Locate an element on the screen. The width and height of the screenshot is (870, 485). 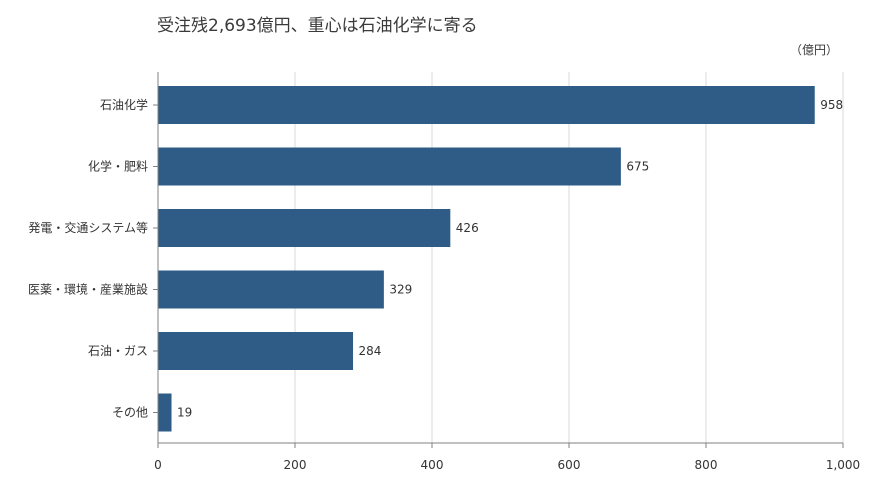
unit-label: （億円） is located at coordinates (813, 50).